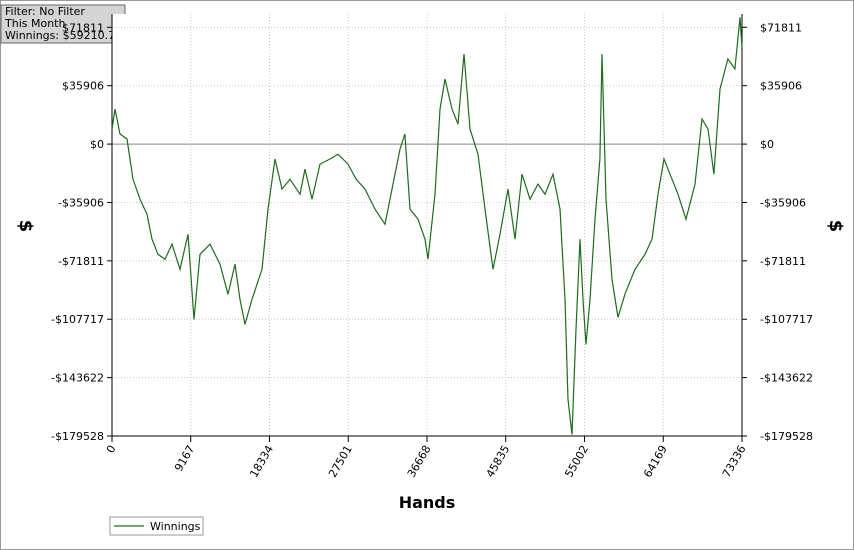 The width and height of the screenshot is (854, 550). Describe the element at coordinates (783, 202) in the screenshot. I see `y2-tick-label: -$35906` at that location.